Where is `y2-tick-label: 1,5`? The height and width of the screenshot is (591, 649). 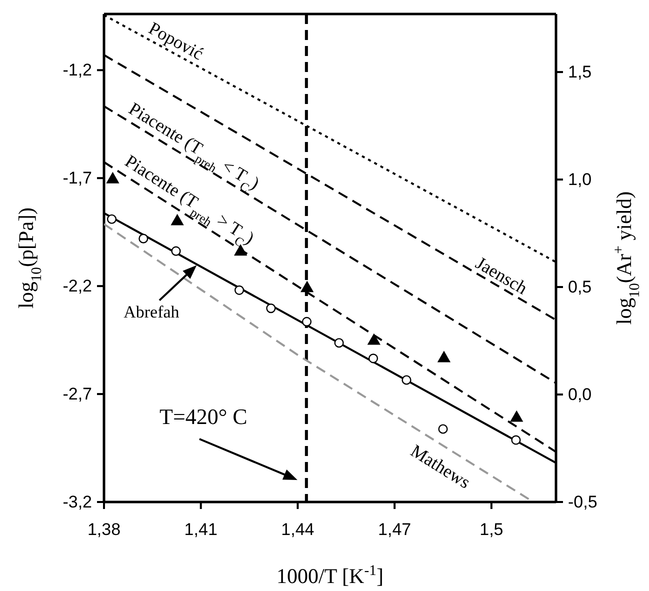 y2-tick-label: 1,5 is located at coordinates (580, 72).